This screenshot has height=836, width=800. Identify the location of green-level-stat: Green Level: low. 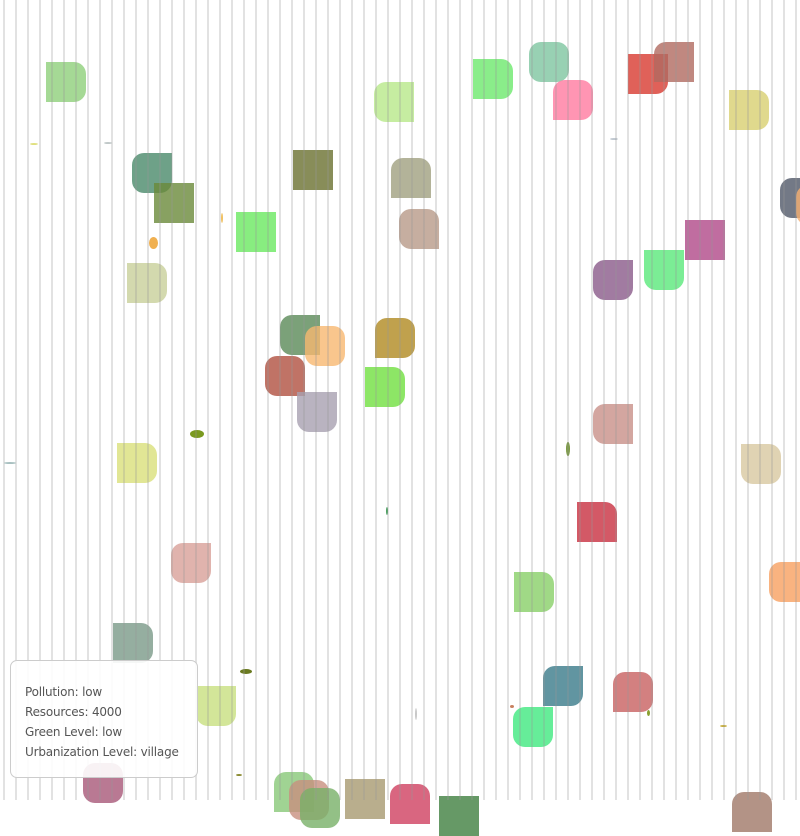
(73, 732).